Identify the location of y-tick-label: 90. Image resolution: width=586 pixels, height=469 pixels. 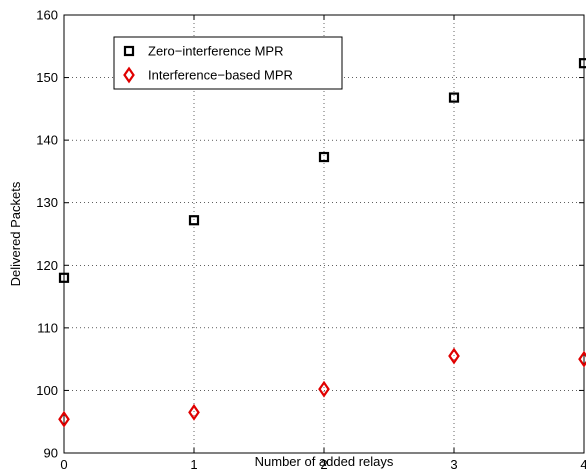
(51, 453).